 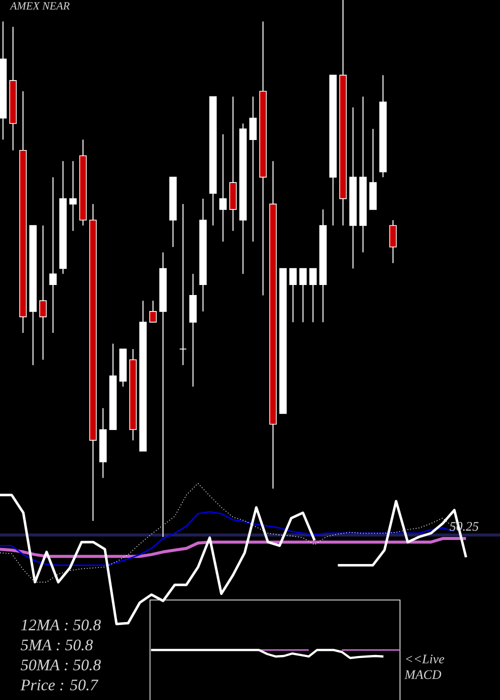 What do you see at coordinates (40, 6) in the screenshot?
I see `chart-title: AMEX NEAR` at bounding box center [40, 6].